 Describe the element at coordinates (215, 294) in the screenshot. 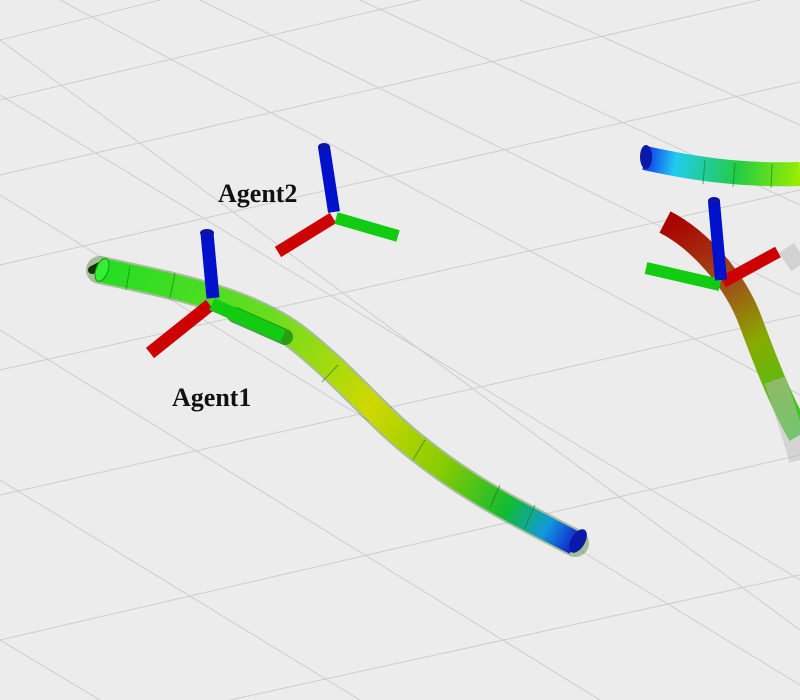

I see `agent1-coordinate-frame` at that location.